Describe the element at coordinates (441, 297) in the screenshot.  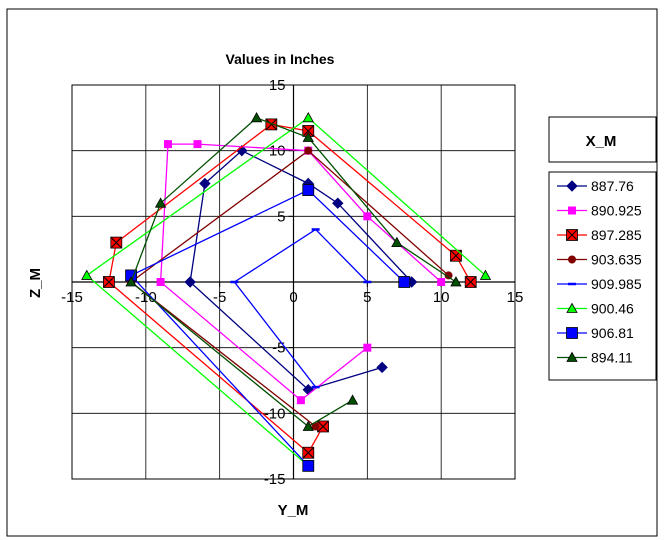
I see `x-tick-label: 10` at that location.